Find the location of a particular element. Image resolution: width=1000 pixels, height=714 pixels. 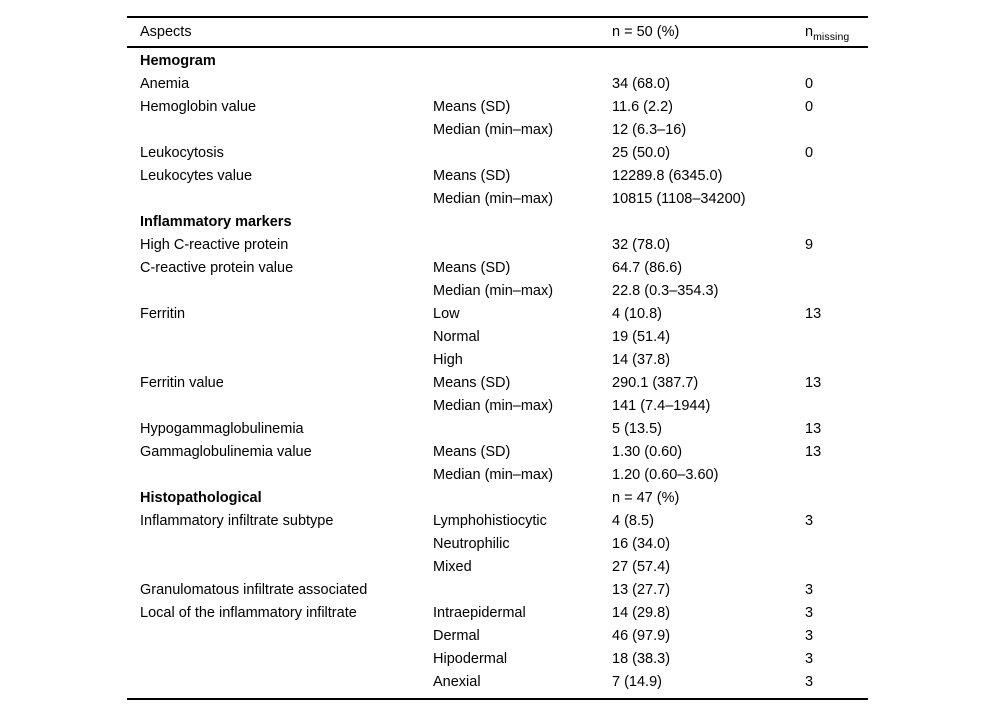

value-cell: 4 (8.5) is located at coordinates (633, 520).